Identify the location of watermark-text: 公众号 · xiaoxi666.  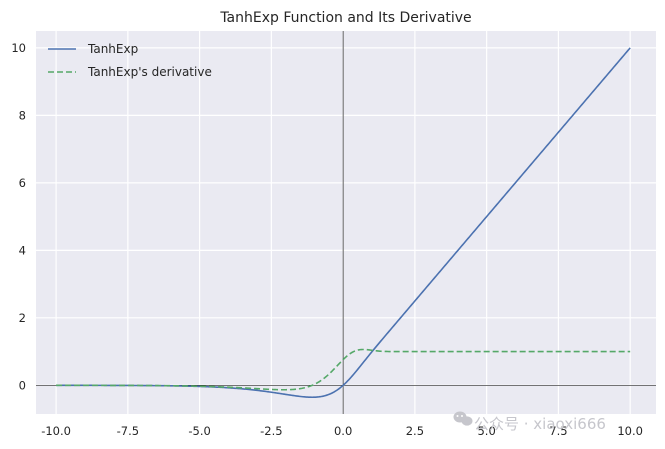
(540, 424).